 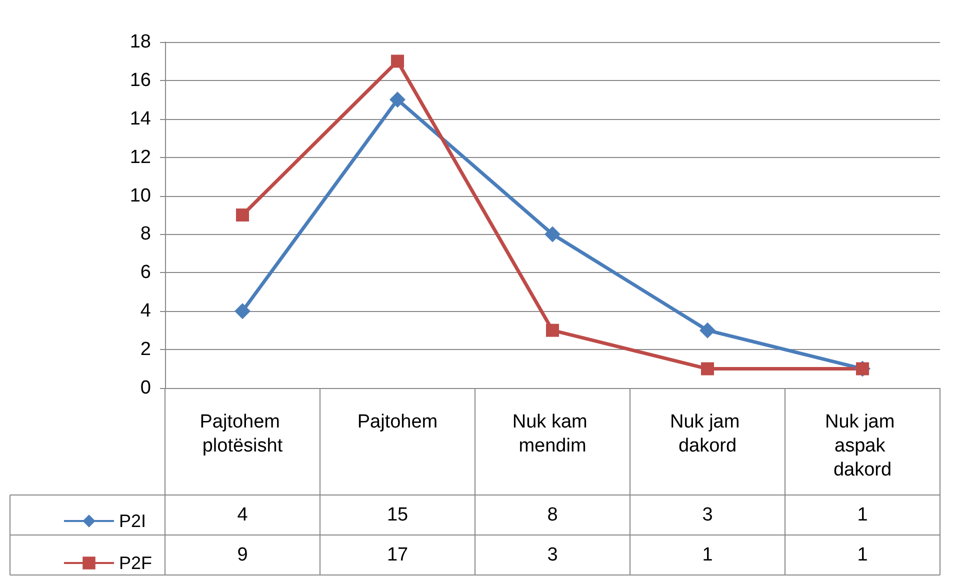 What do you see at coordinates (242, 555) in the screenshot?
I see `data-label: 9` at bounding box center [242, 555].